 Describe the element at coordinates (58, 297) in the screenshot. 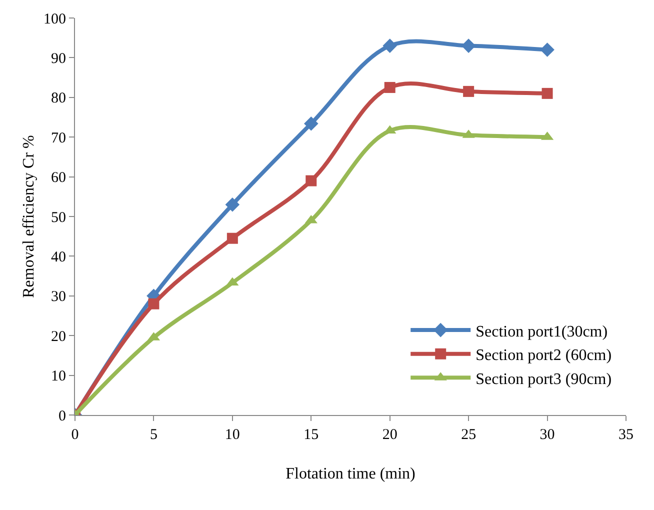

I see `y-tick-label: 30` at that location.